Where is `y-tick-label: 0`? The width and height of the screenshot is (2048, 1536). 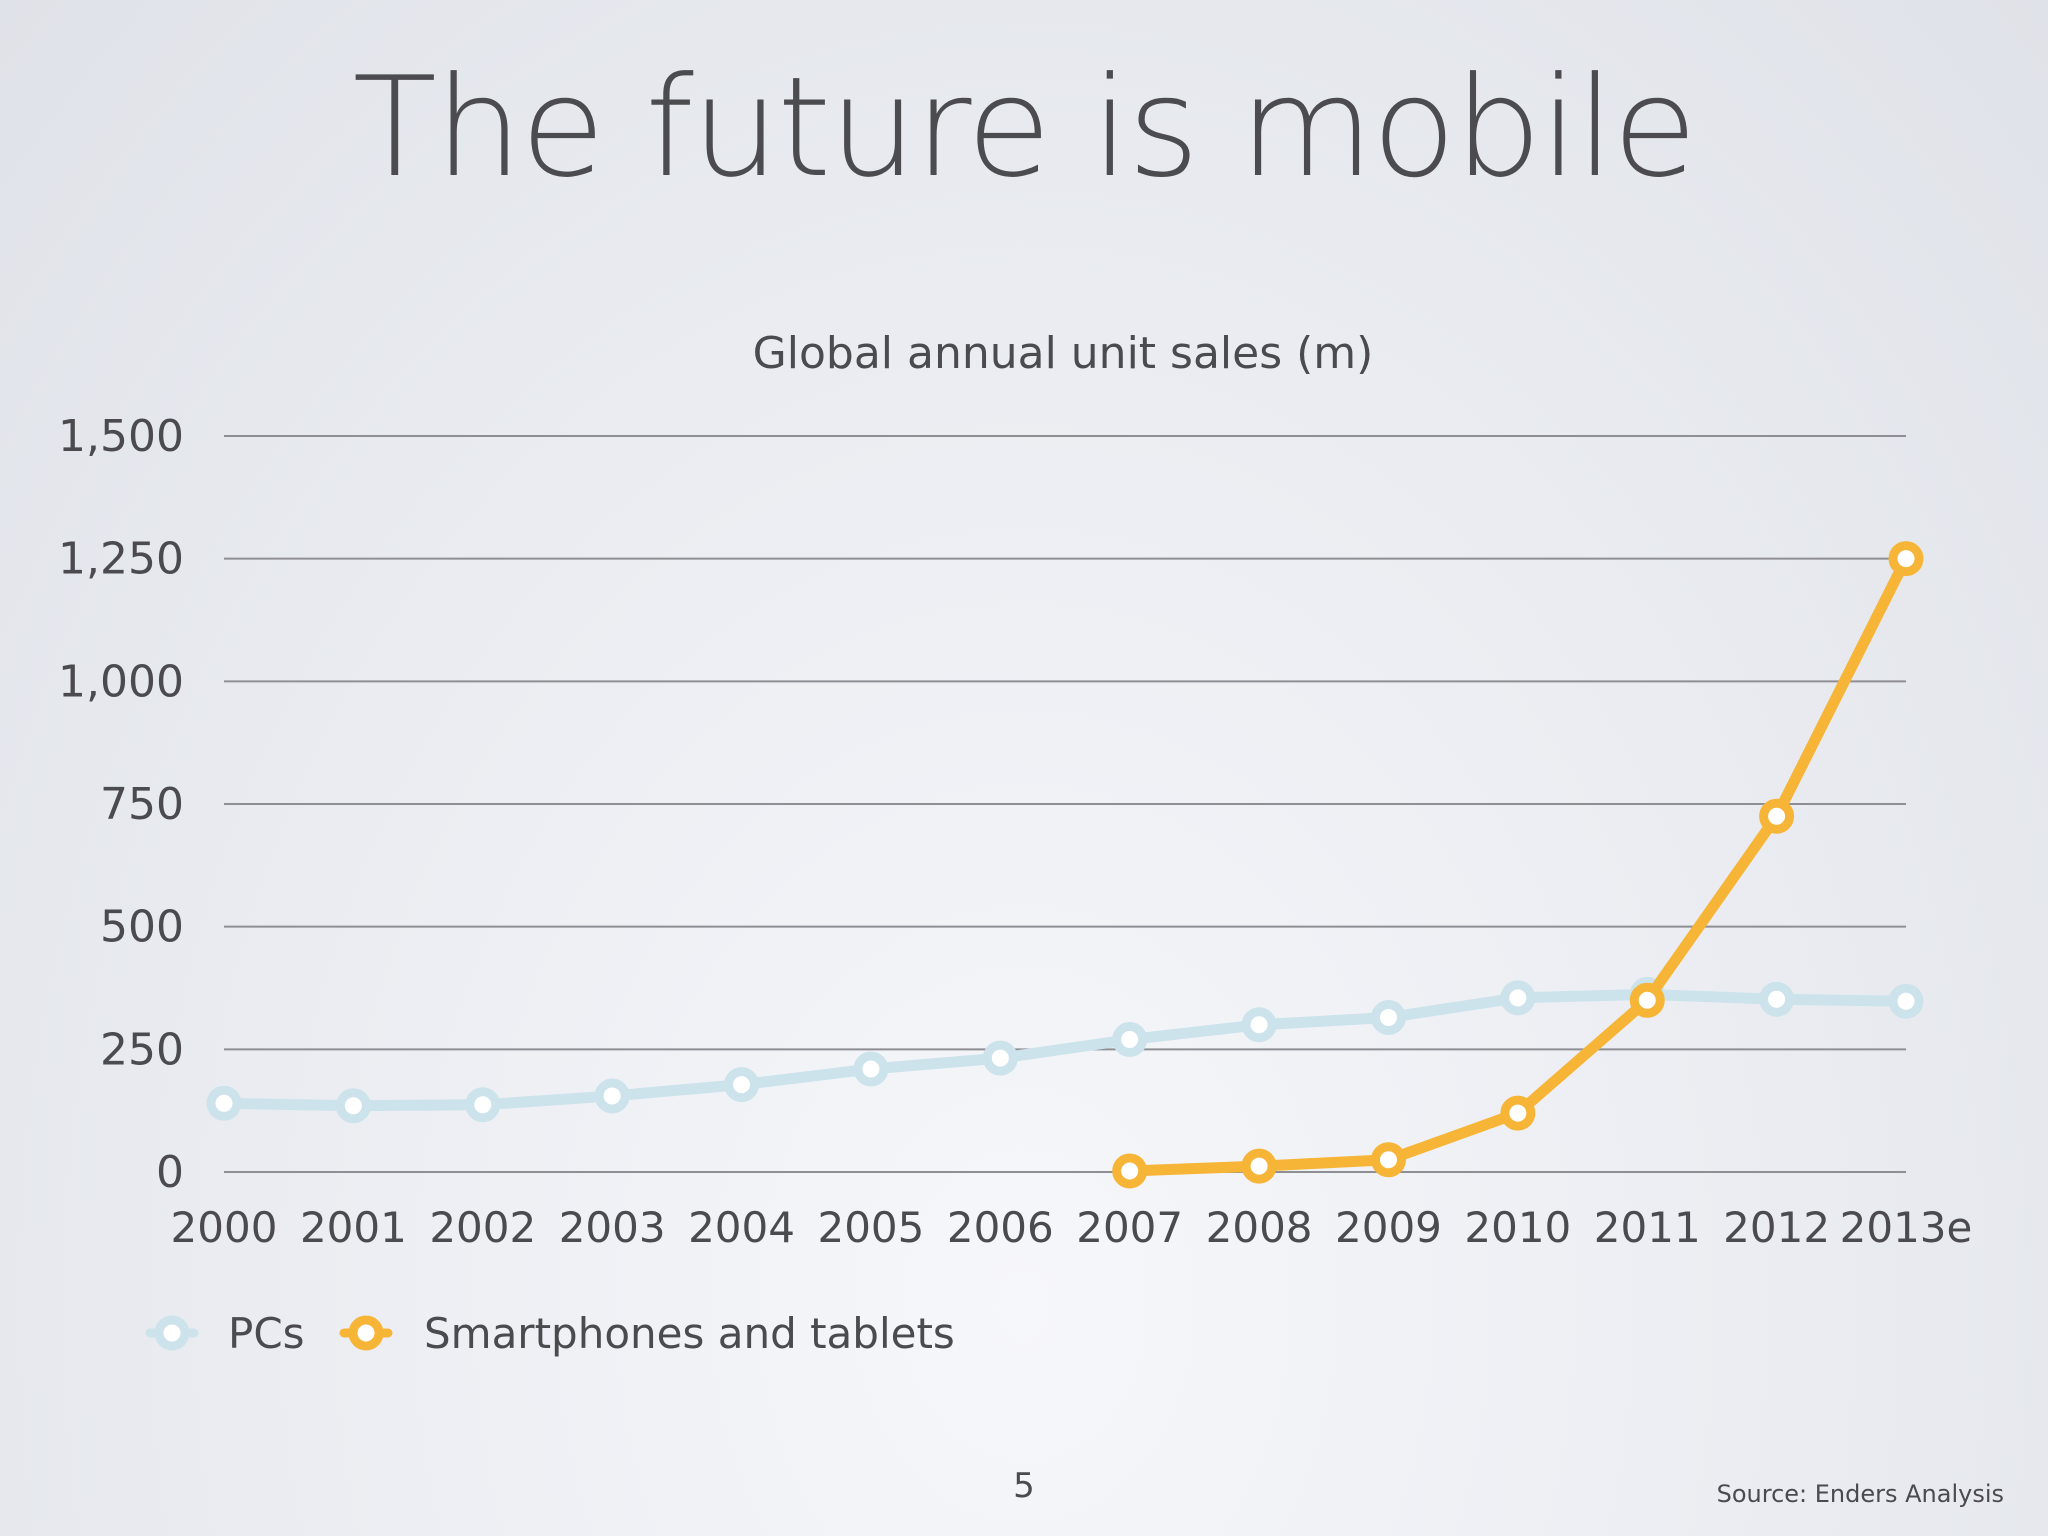 y-tick-label: 0 is located at coordinates (170, 1172).